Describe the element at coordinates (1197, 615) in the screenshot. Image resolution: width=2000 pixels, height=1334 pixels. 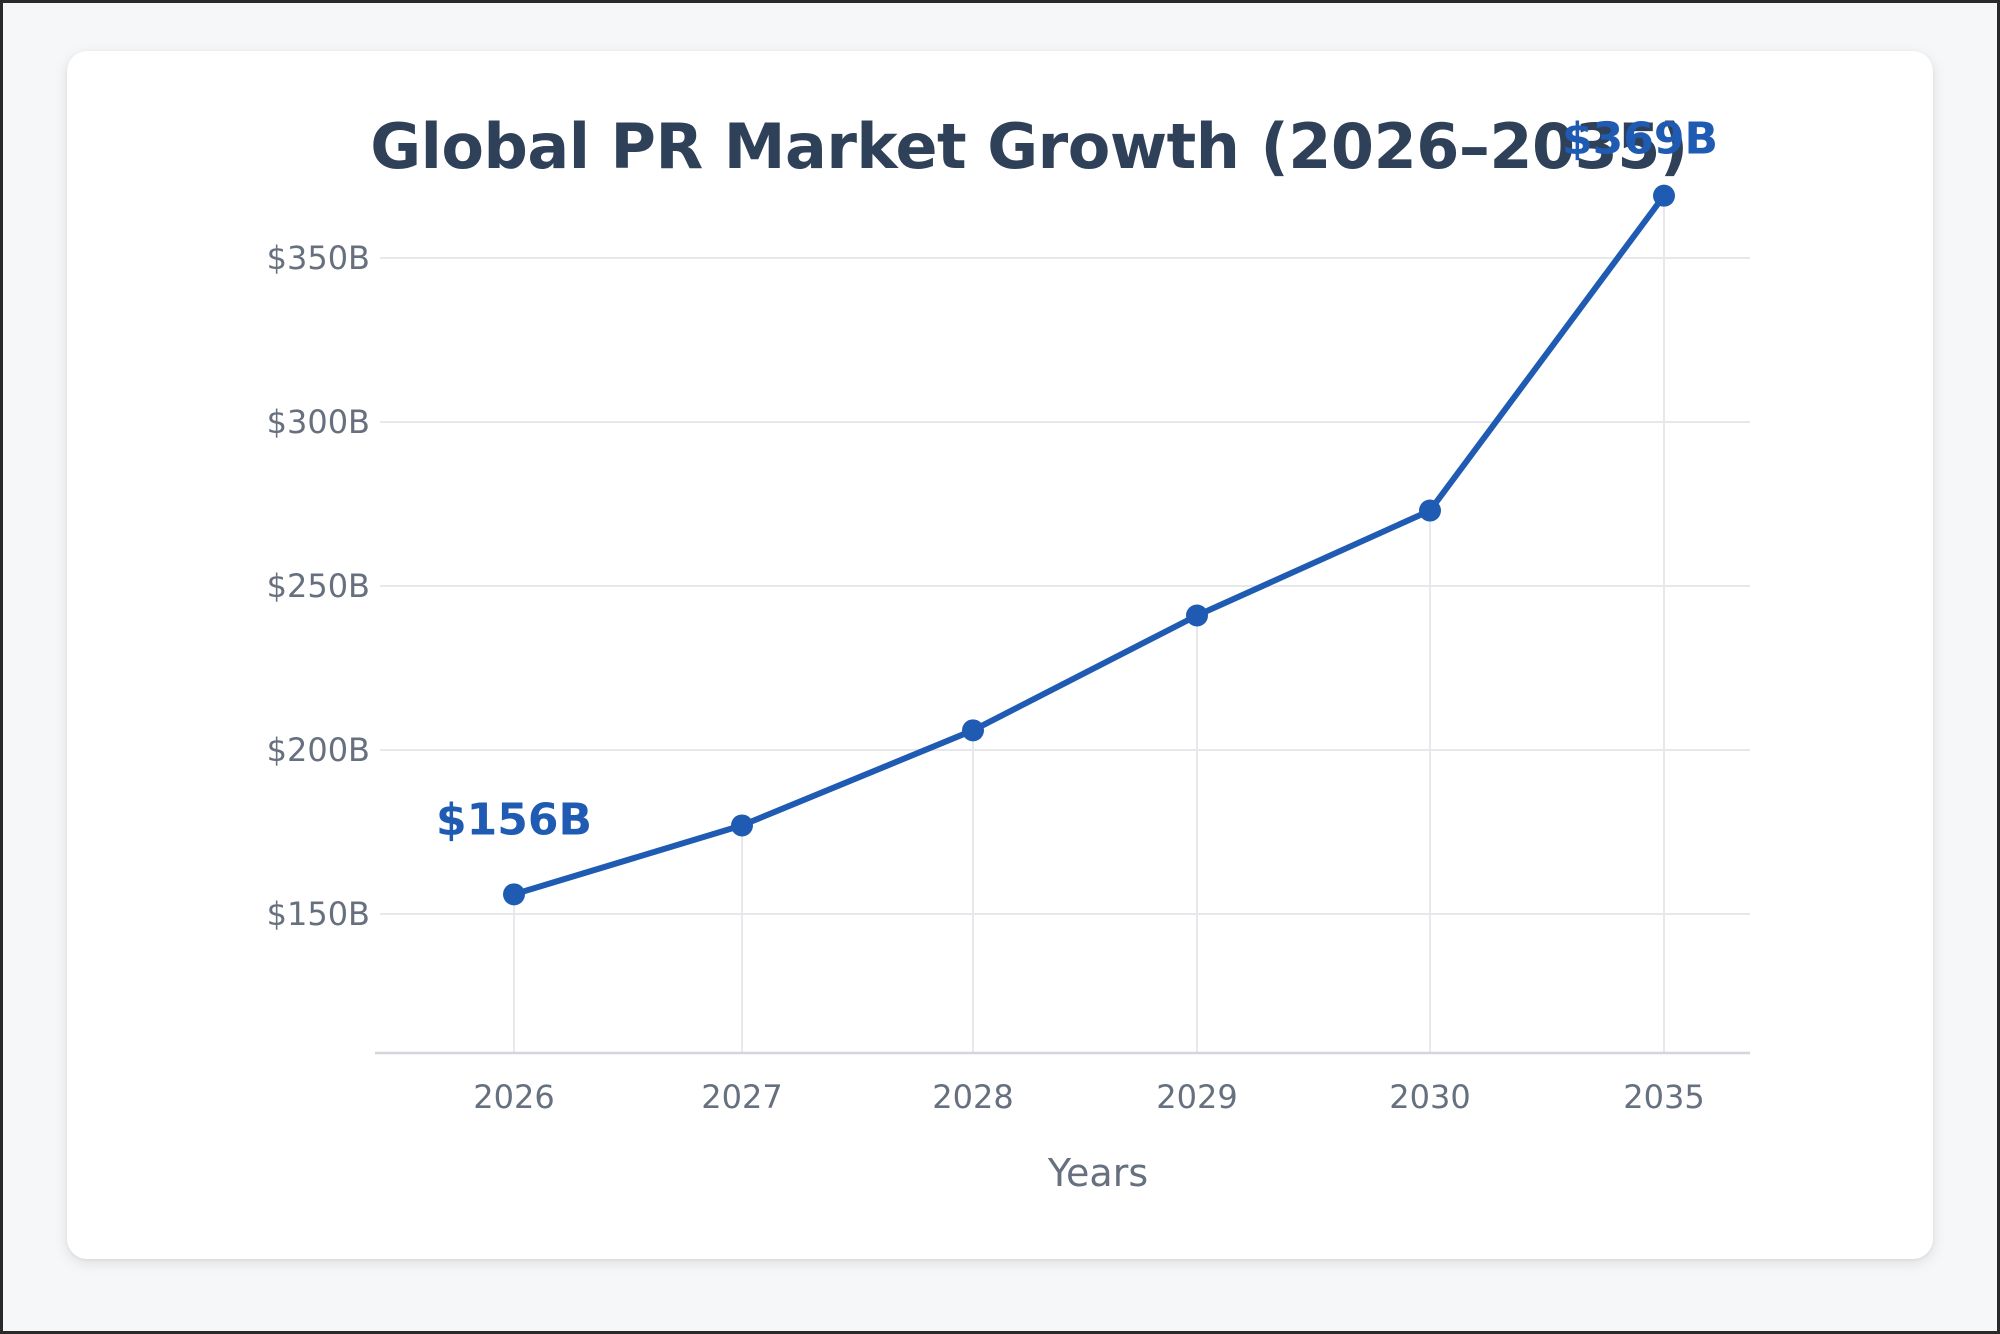
I see `data-point-2029` at that location.